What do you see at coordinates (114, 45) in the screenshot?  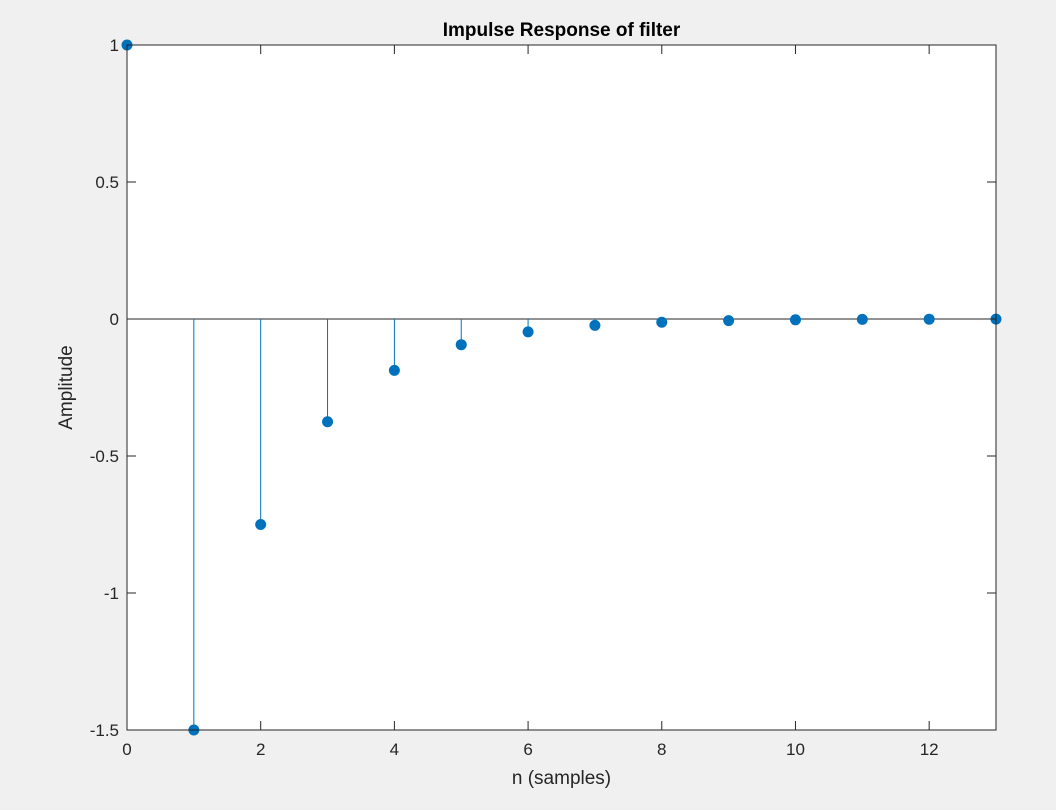 I see `y-tick-label: 1` at bounding box center [114, 45].